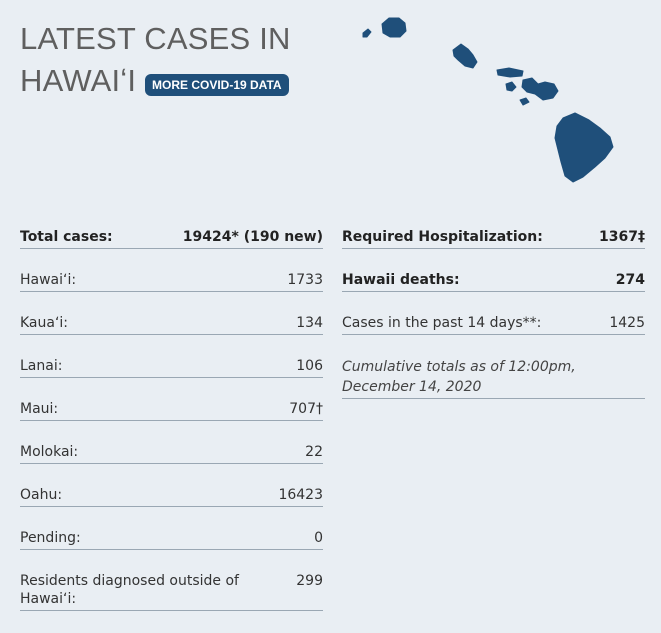  Describe the element at coordinates (217, 85) in the screenshot. I see `more-covid-data-button: MORE COVID-19 DATA` at that location.